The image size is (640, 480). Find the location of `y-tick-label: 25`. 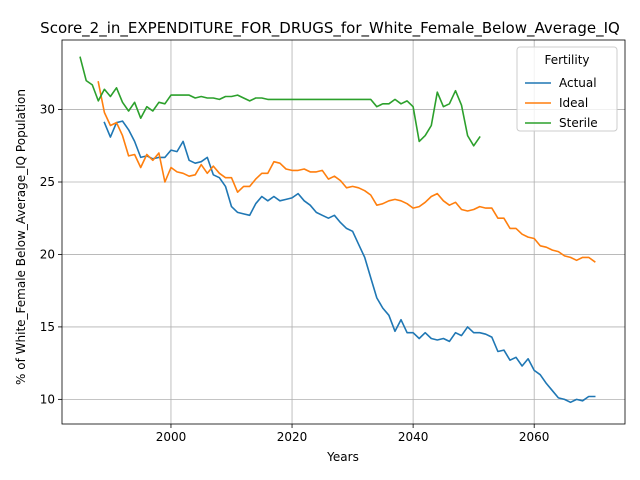

y-tick-label: 25 is located at coordinates (47, 182).